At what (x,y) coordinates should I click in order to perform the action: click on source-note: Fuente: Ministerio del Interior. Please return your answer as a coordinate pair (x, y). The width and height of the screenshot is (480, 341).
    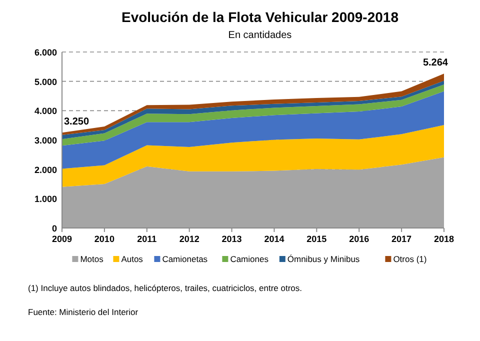
    Looking at the image, I should click on (83, 312).